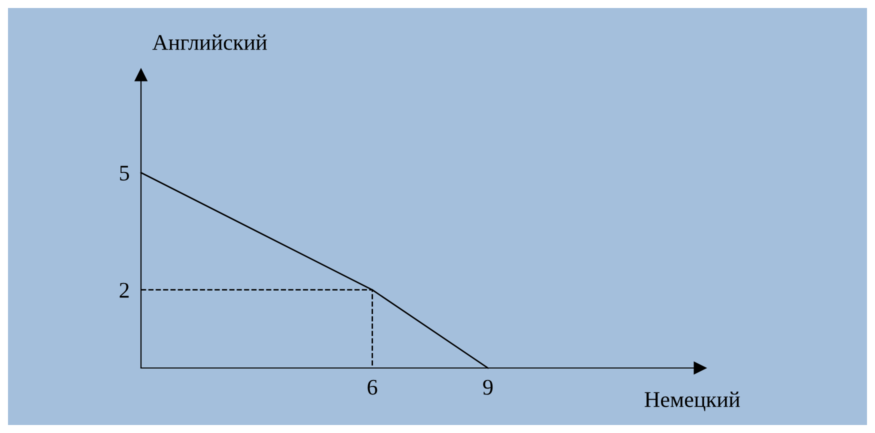  What do you see at coordinates (488, 387) in the screenshot?
I see `x-tick-label: 9` at bounding box center [488, 387].